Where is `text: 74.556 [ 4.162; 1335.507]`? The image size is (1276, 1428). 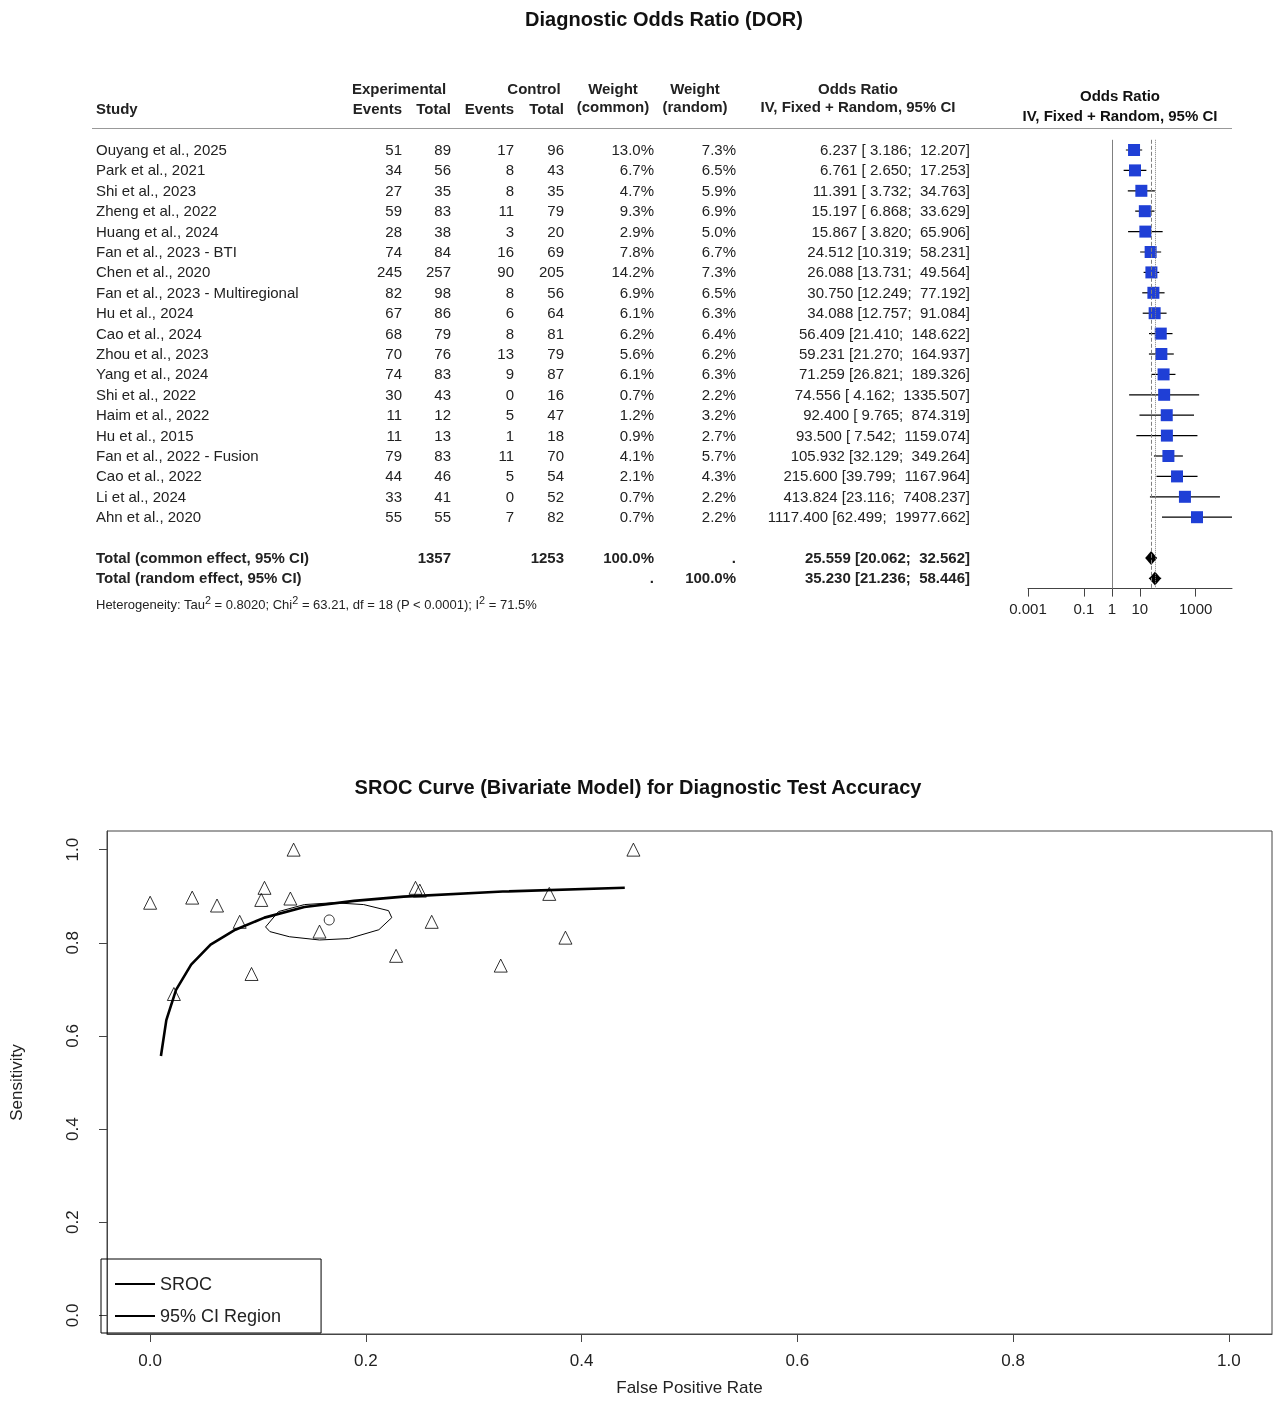
text: 74.556 [ 4.162; 1335.507] is located at coordinates (882, 394).